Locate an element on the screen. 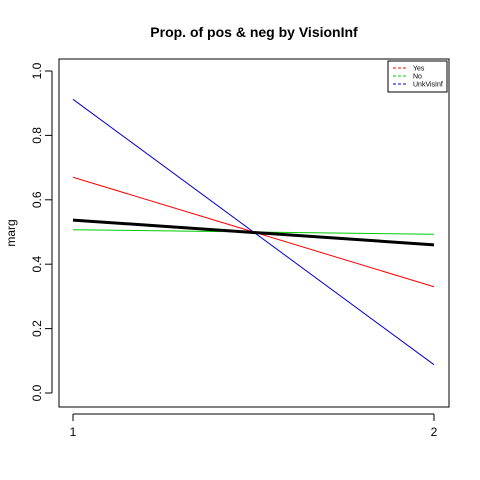 This screenshot has height=480, width=480. y-tick-label: 0.2 is located at coordinates (37, 328).